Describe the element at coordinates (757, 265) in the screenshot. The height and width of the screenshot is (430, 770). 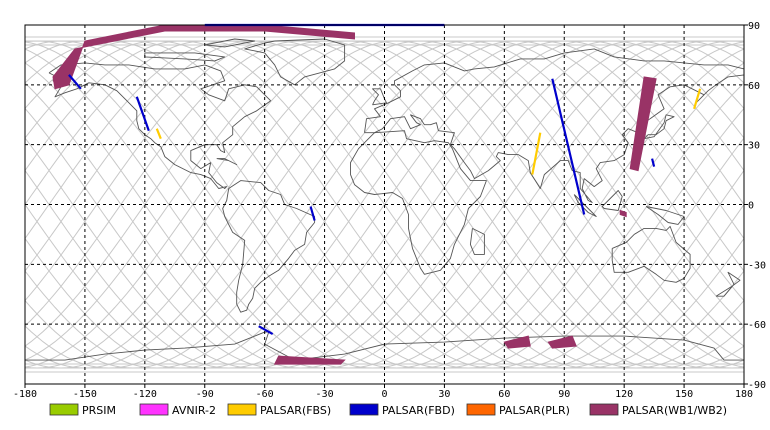
I see `y-tick-label: -30` at that location.